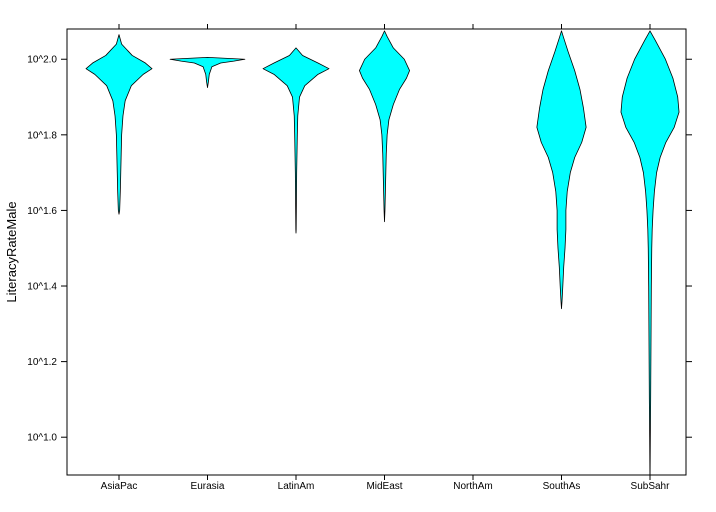 The image size is (716, 512). What do you see at coordinates (42, 211) in the screenshot?
I see `y-tick-label: 10^1.6` at bounding box center [42, 211].